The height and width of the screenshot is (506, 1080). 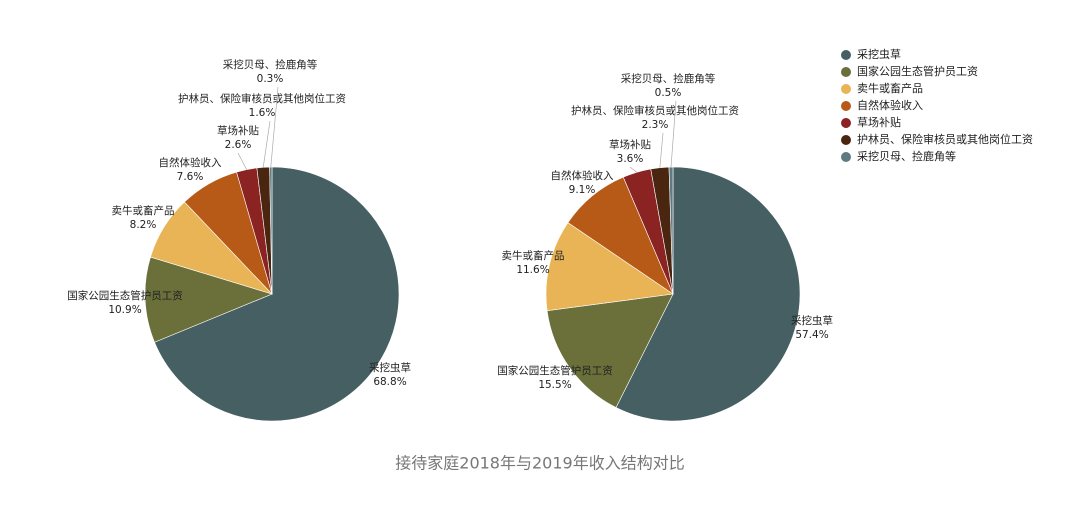 I want to click on slice-value-label: 57.4%, so click(x=811, y=335).